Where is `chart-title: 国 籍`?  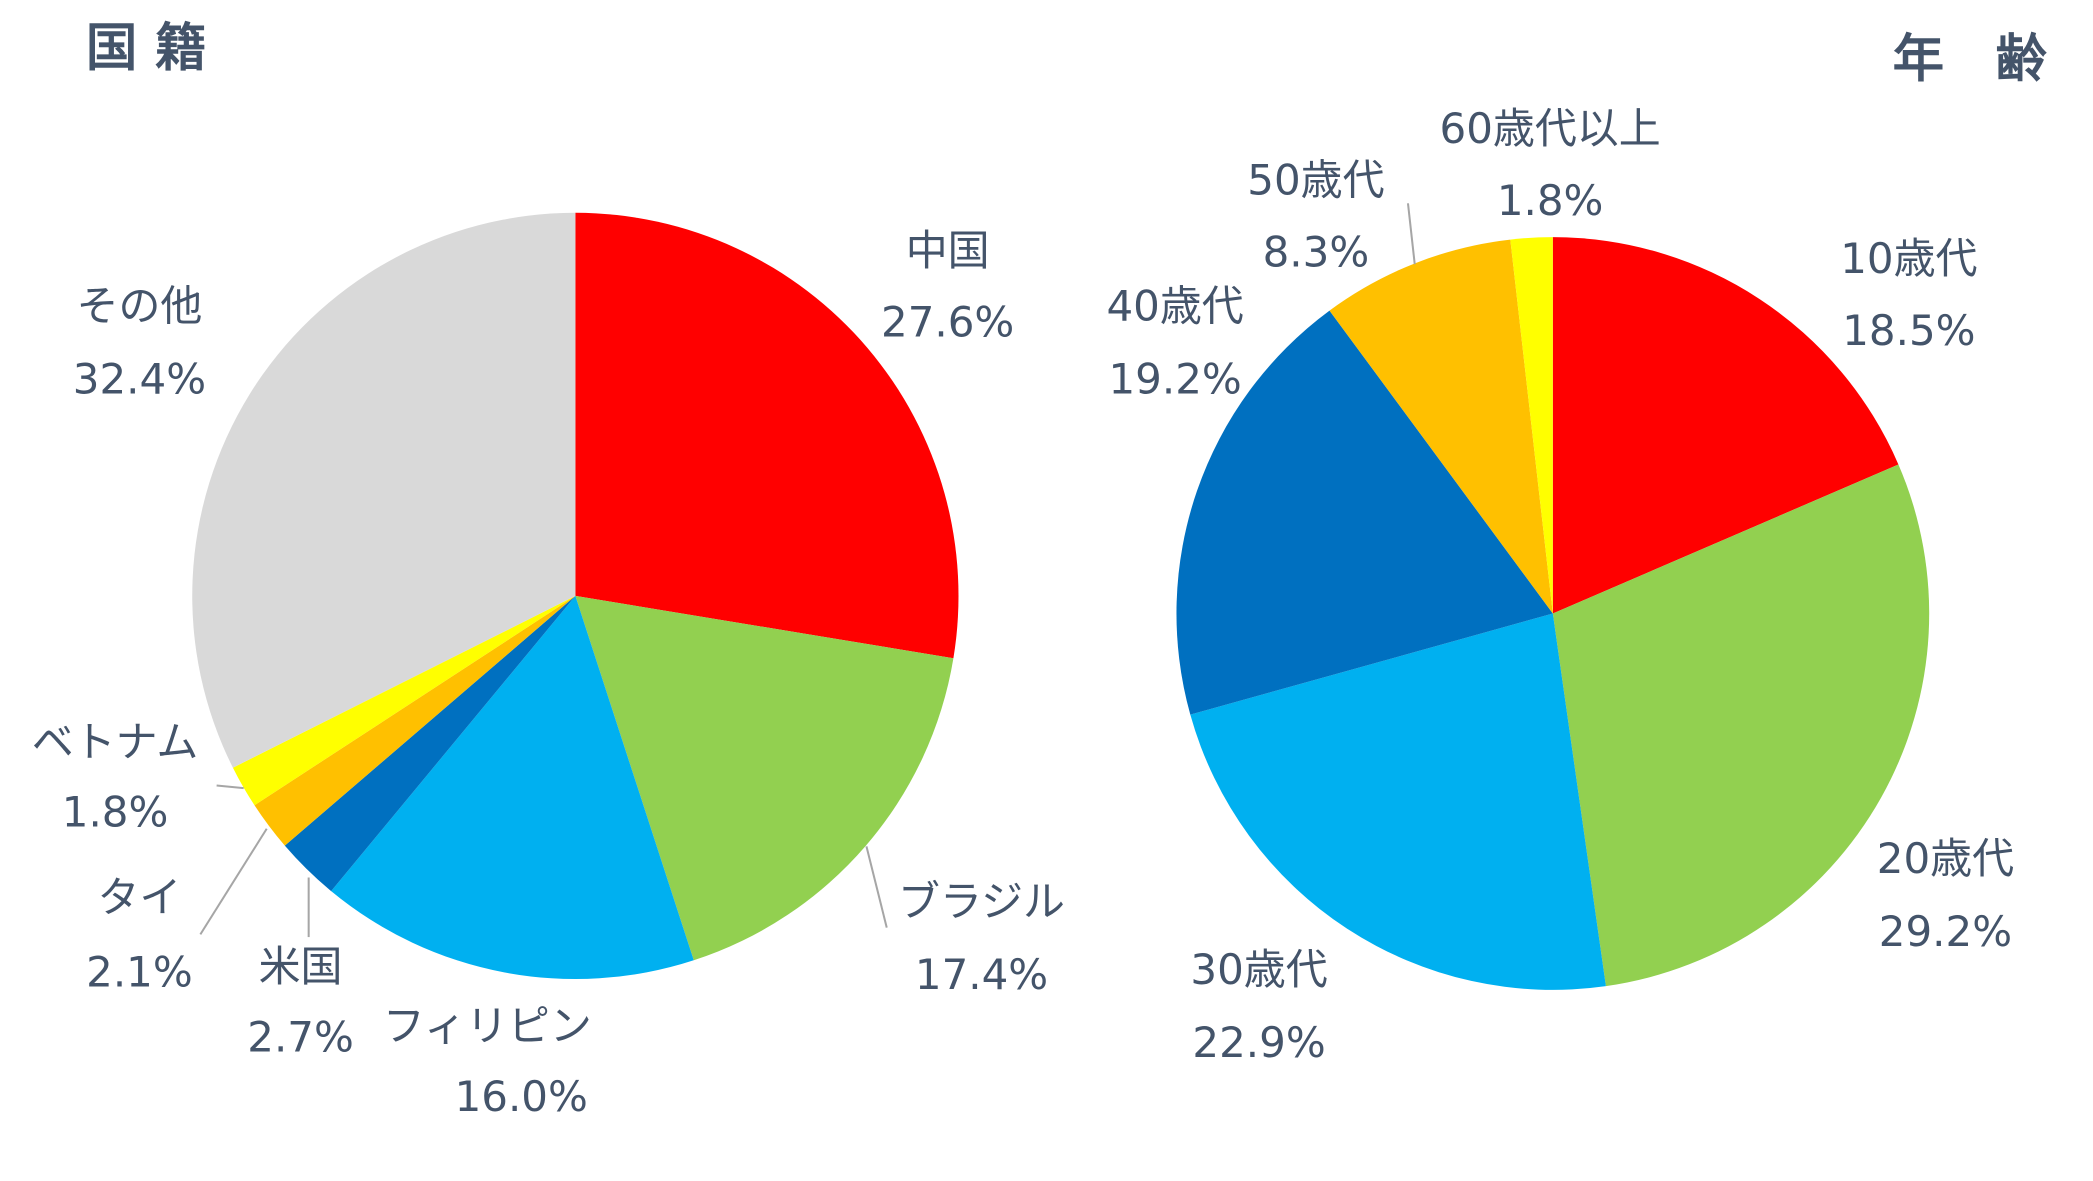 chart-title: 国 籍 is located at coordinates (146, 49).